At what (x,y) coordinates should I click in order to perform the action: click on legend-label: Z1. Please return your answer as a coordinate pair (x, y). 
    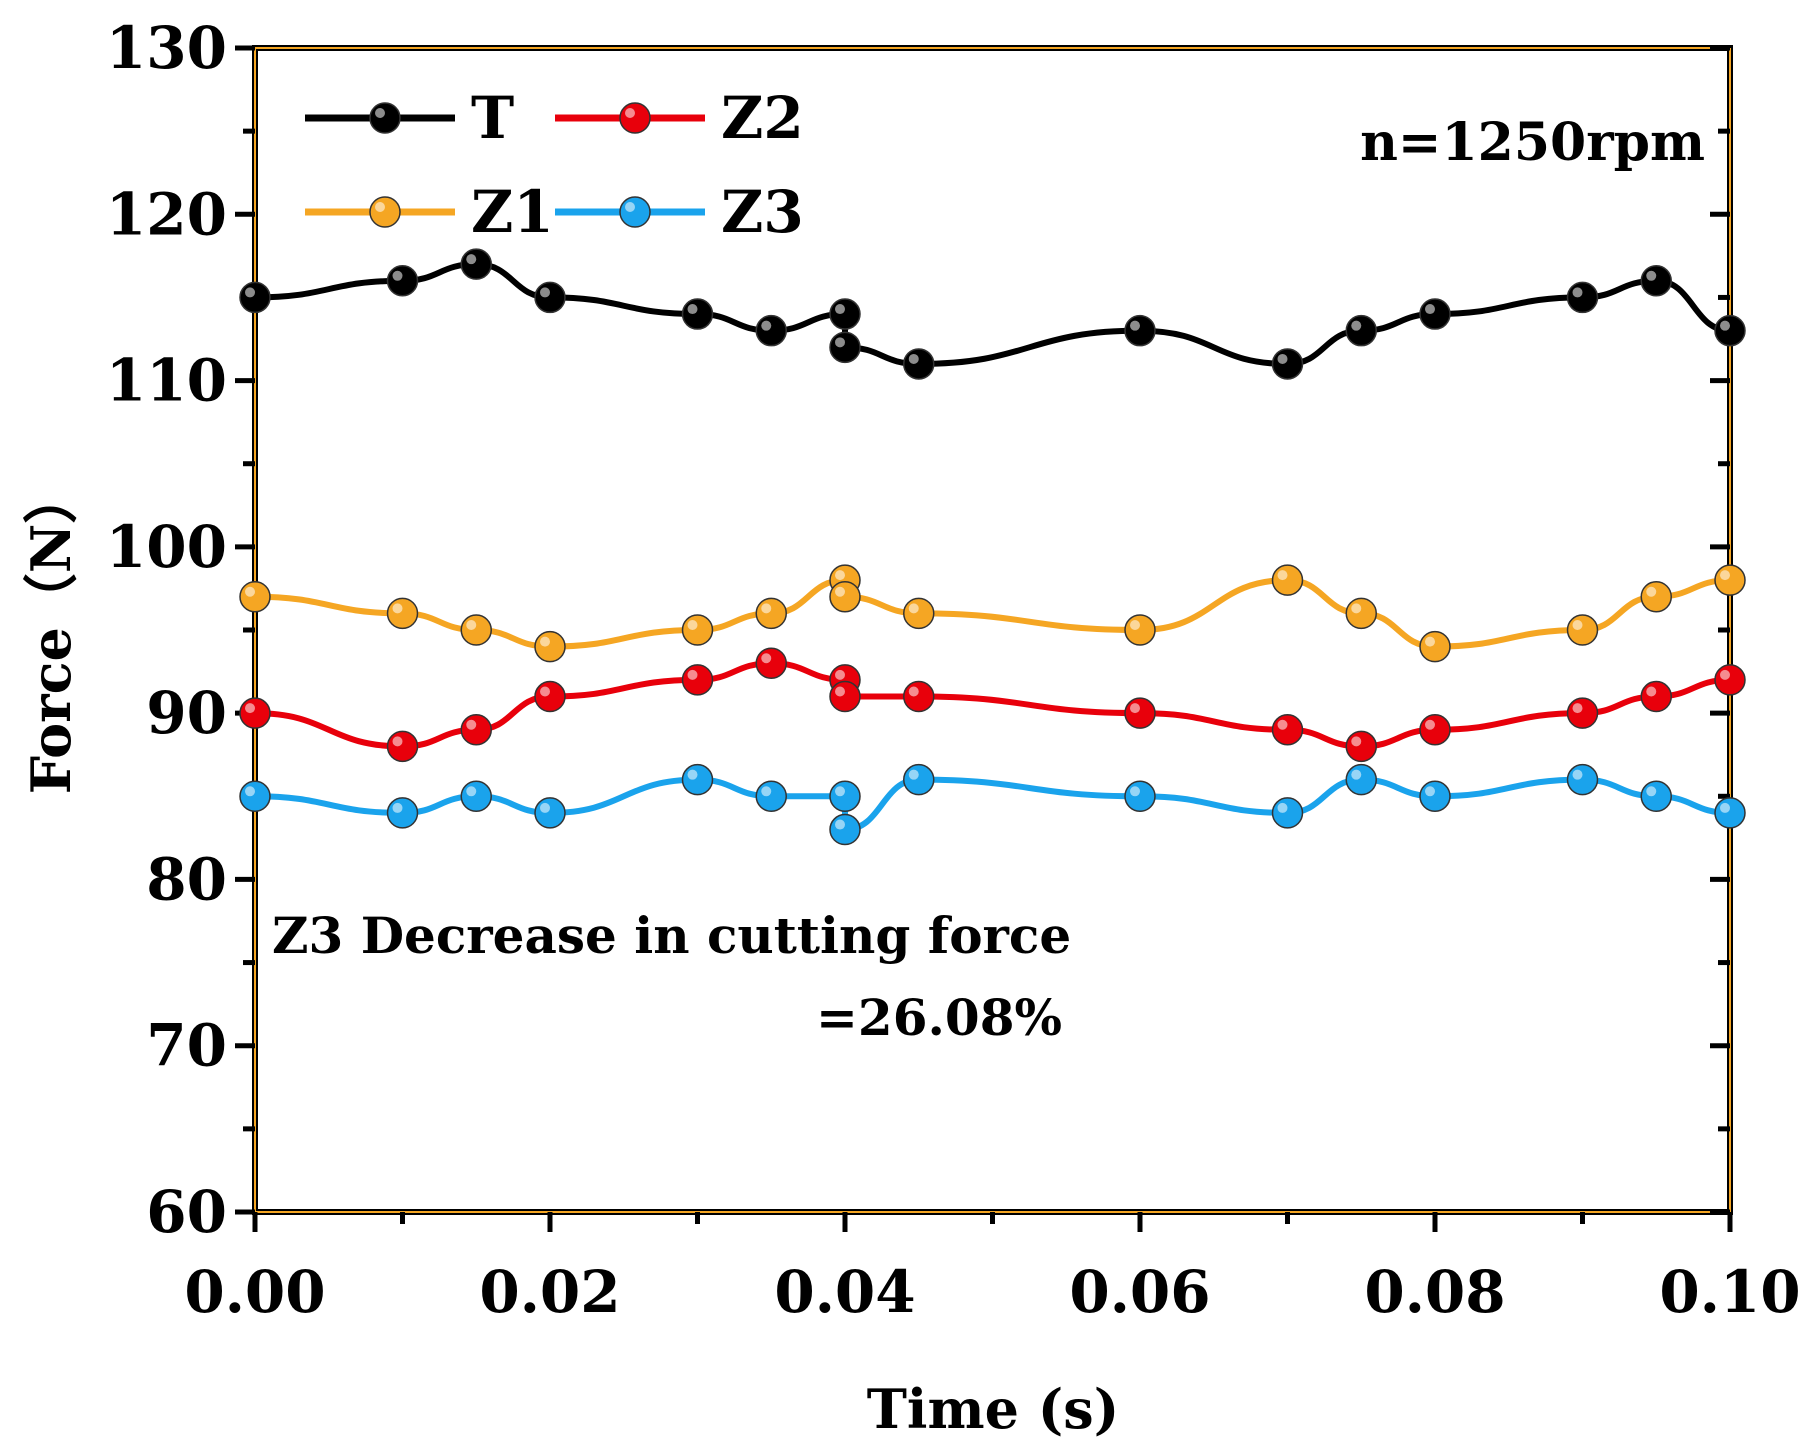
    Looking at the image, I should click on (512, 212).